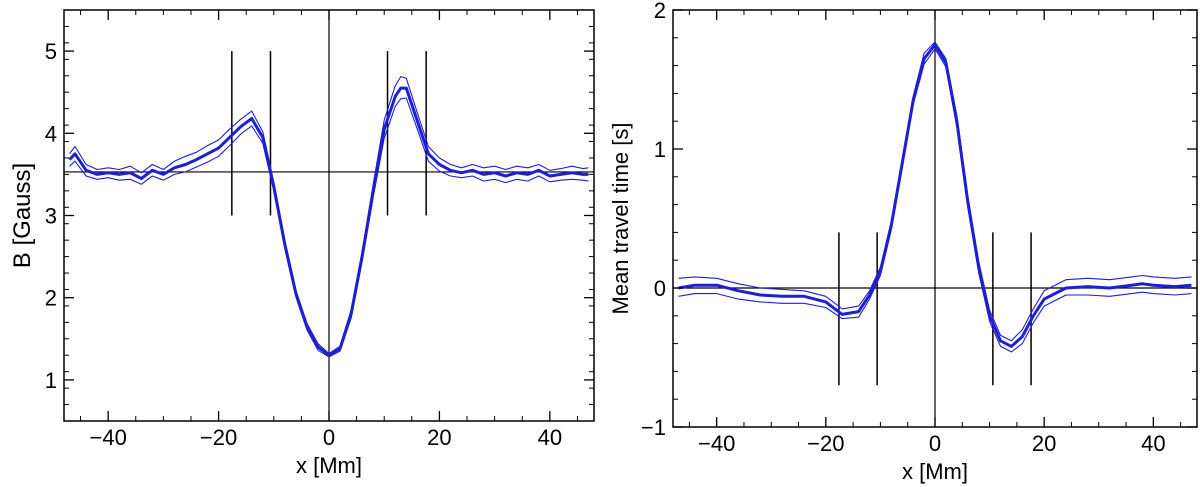 This screenshot has width=1200, height=487. I want to click on y-axis-title: Mean travel time [s], so click(620, 219).